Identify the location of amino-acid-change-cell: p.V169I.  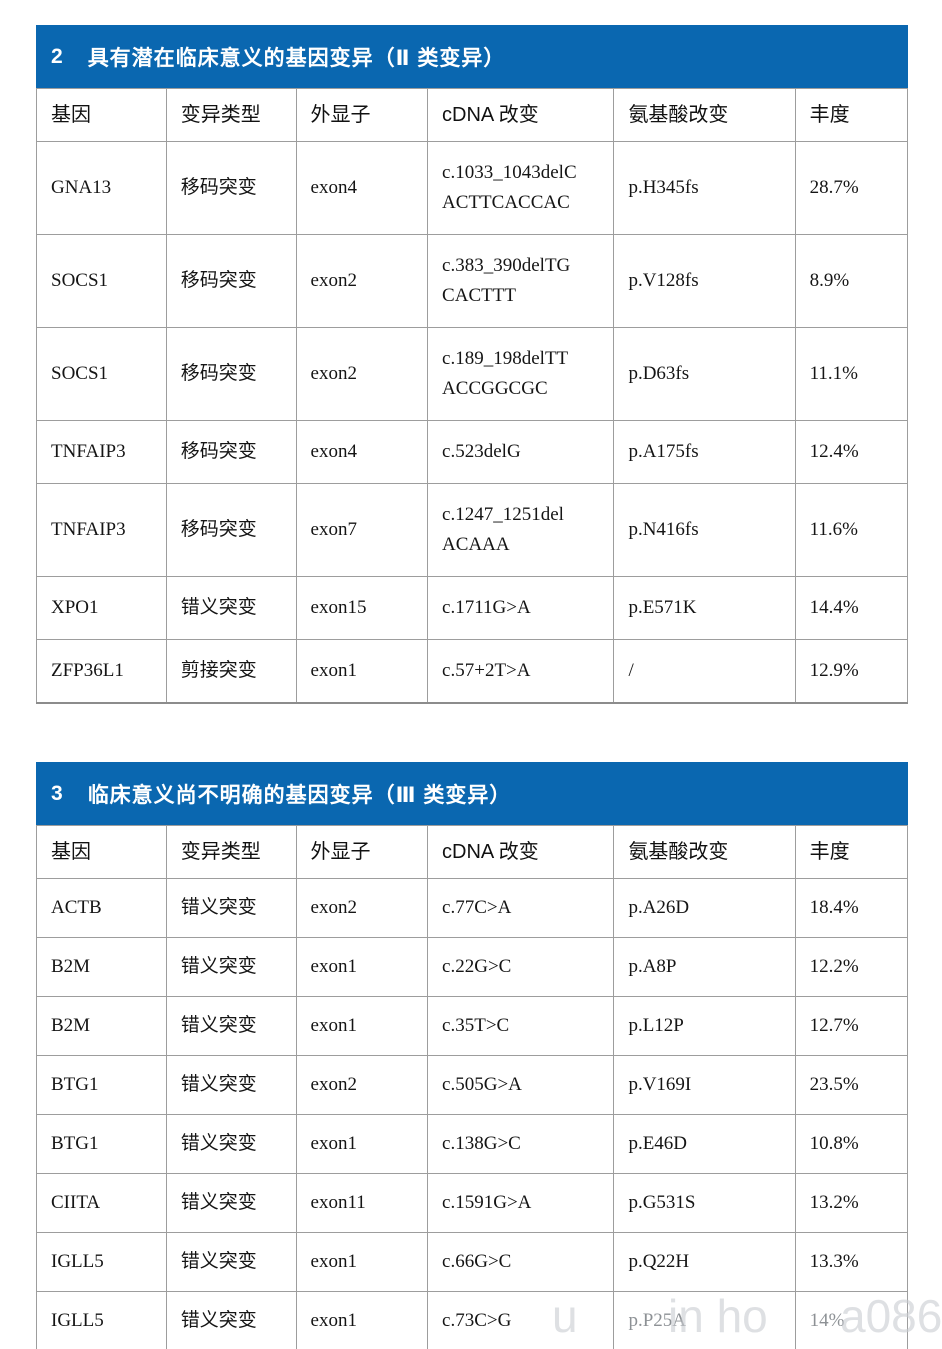
(704, 1085).